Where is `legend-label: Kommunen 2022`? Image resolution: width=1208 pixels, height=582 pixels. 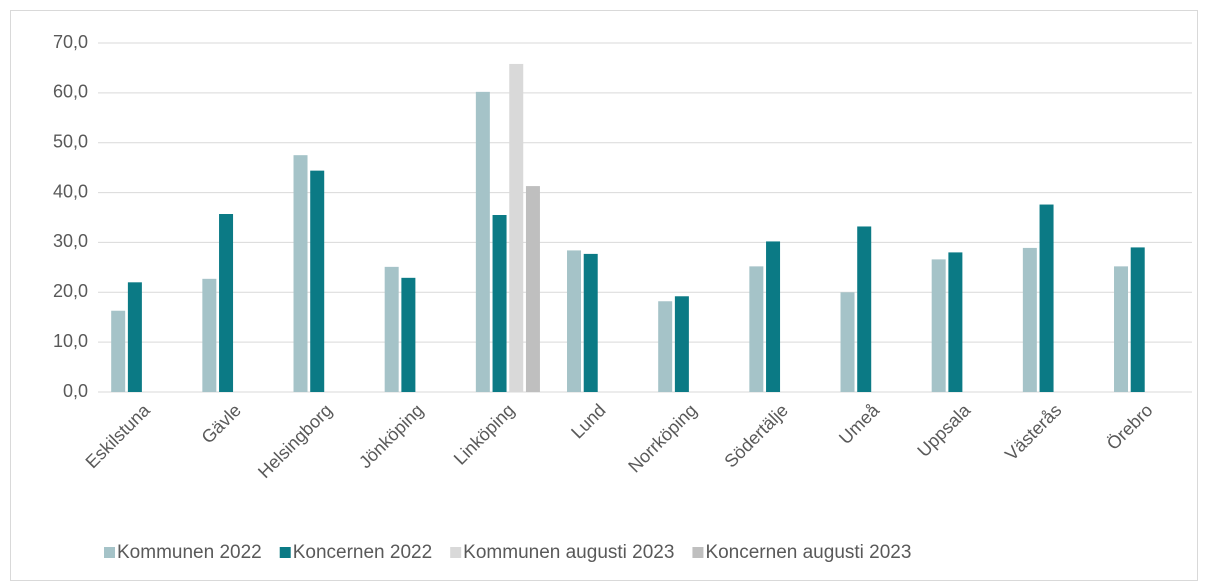
legend-label: Kommunen 2022 is located at coordinates (189, 552).